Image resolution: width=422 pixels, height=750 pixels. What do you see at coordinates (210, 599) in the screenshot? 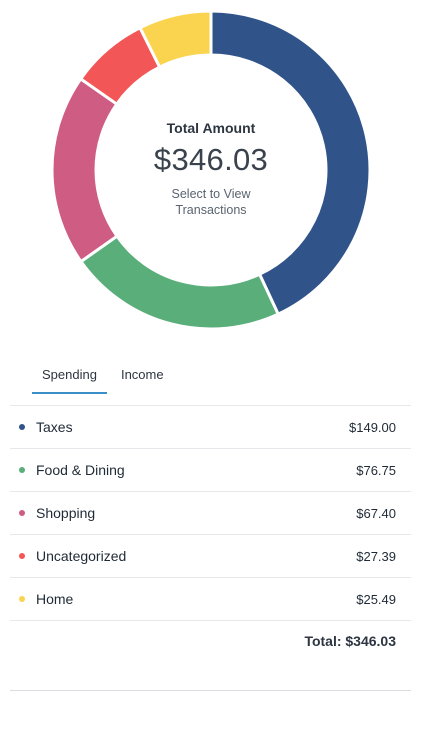
I see `category-row-home: Home $25.49` at bounding box center [210, 599].